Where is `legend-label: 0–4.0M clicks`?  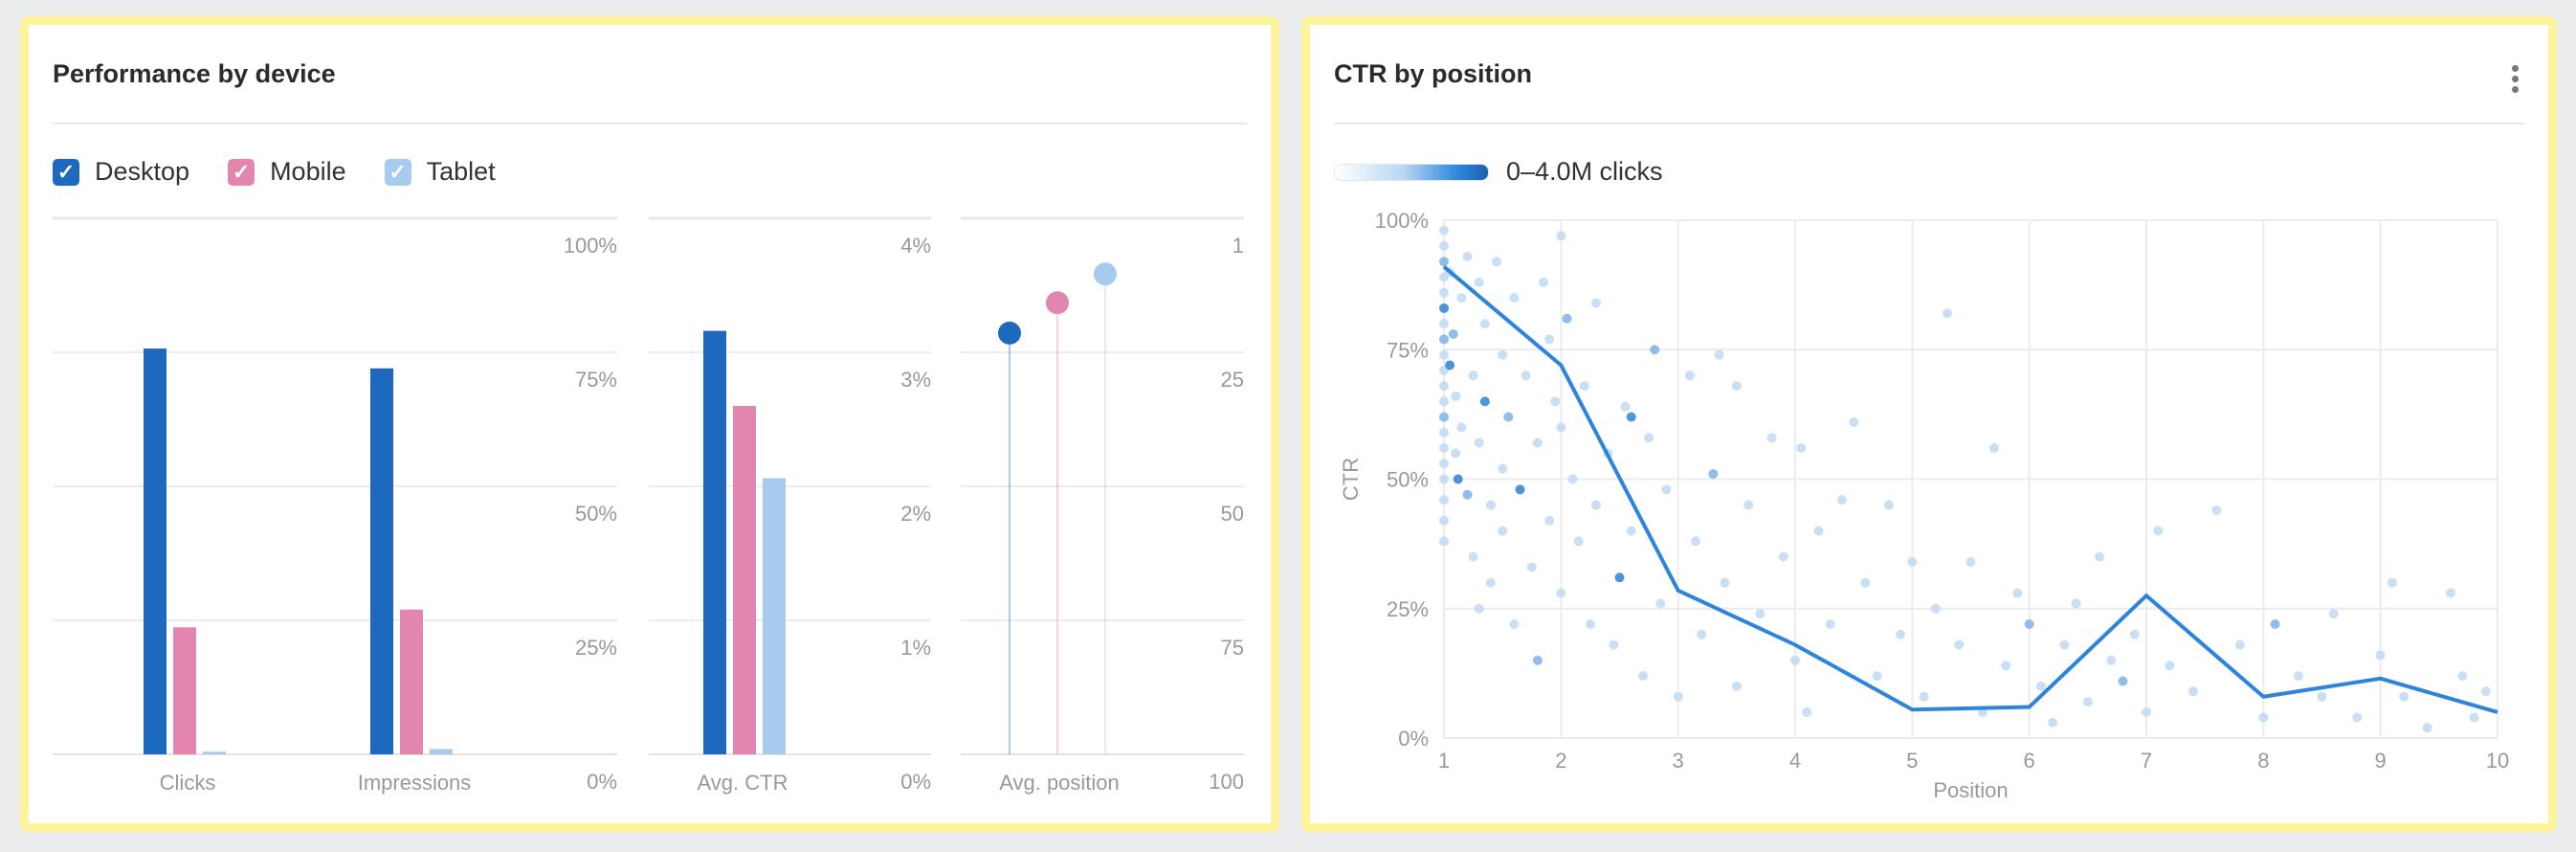 legend-label: 0–4.0M clicks is located at coordinates (1584, 172).